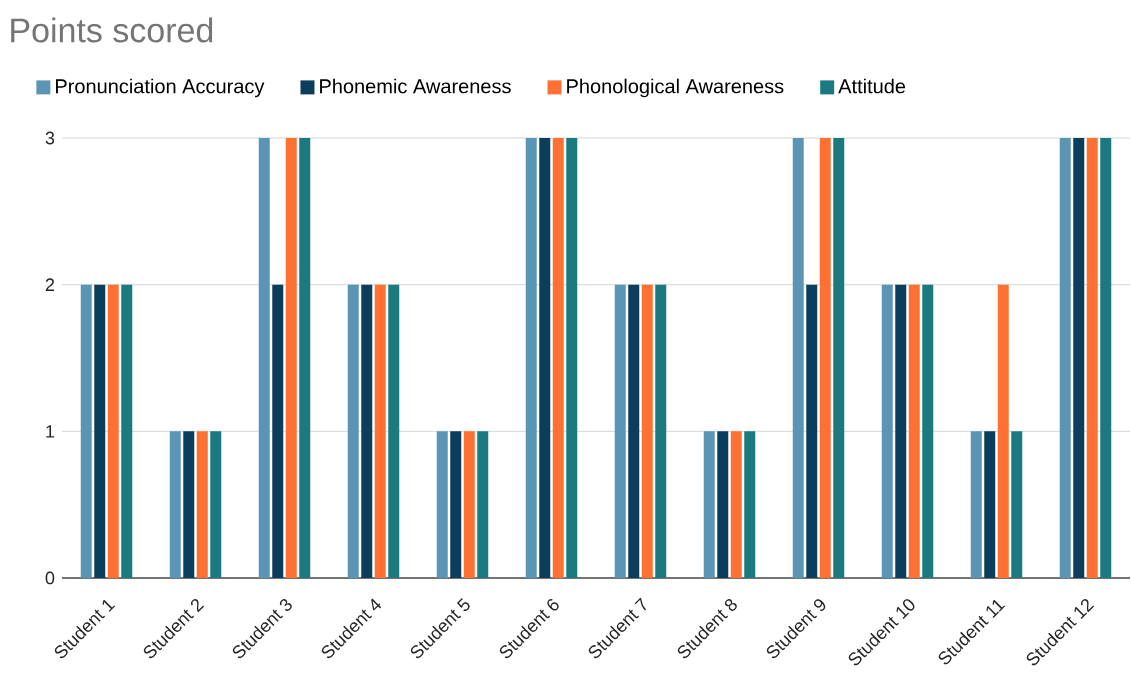 This screenshot has width=1131, height=684. Describe the element at coordinates (50, 284) in the screenshot. I see `y-tick-label: 2` at that location.